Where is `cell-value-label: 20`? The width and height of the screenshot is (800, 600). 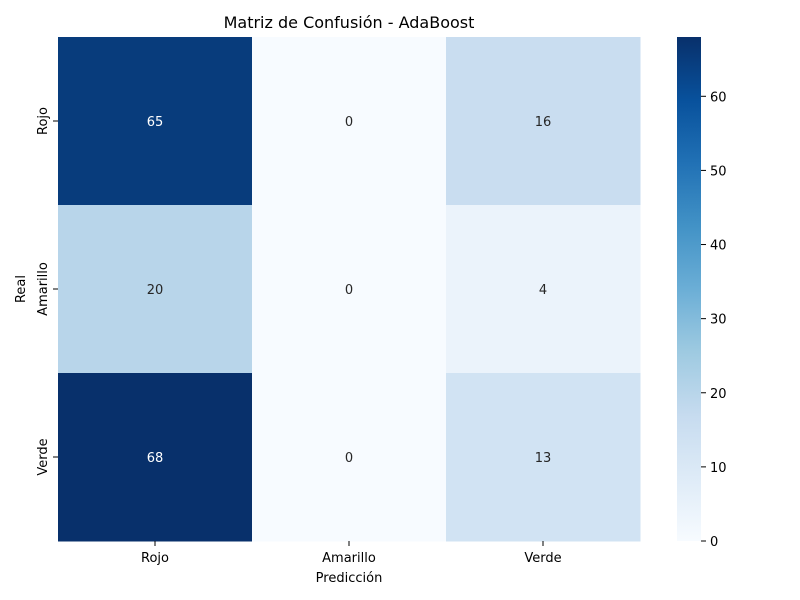 cell-value-label: 20 is located at coordinates (155, 290).